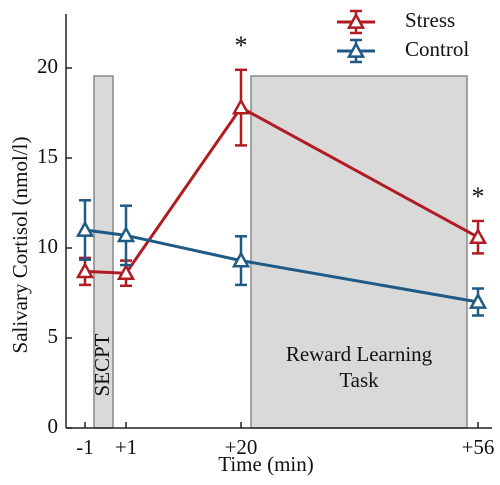 This screenshot has height=485, width=500. What do you see at coordinates (47, 246) in the screenshot?
I see `y-tick-label: 10` at bounding box center [47, 246].